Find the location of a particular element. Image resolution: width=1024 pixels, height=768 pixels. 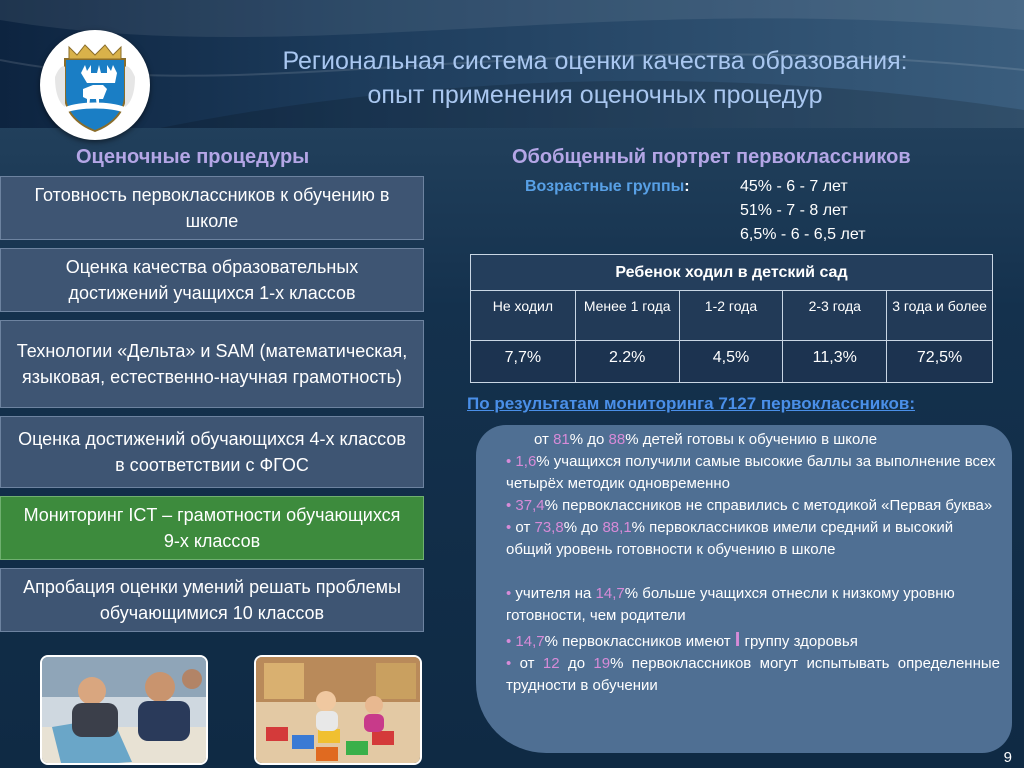

result-highlight: 81 is located at coordinates (561, 439).